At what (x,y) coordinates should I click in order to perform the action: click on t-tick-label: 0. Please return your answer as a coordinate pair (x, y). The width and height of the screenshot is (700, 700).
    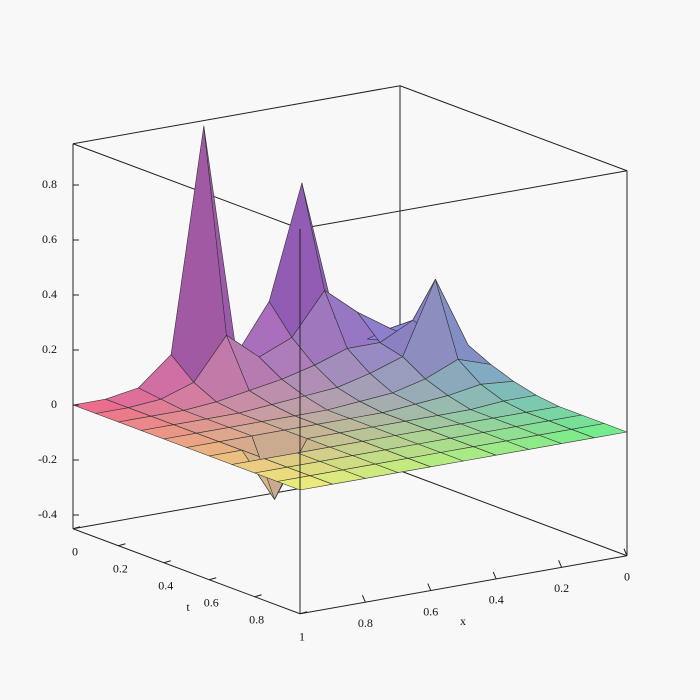
    Looking at the image, I should click on (75, 552).